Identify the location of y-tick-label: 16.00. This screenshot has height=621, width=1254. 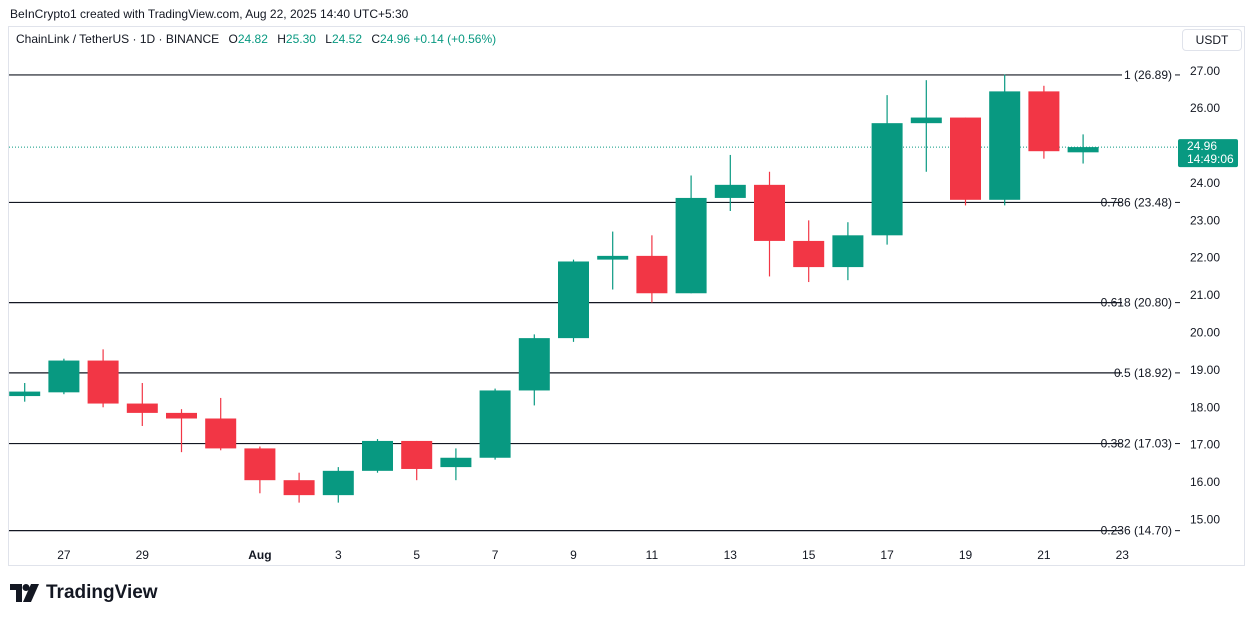
(1205, 482).